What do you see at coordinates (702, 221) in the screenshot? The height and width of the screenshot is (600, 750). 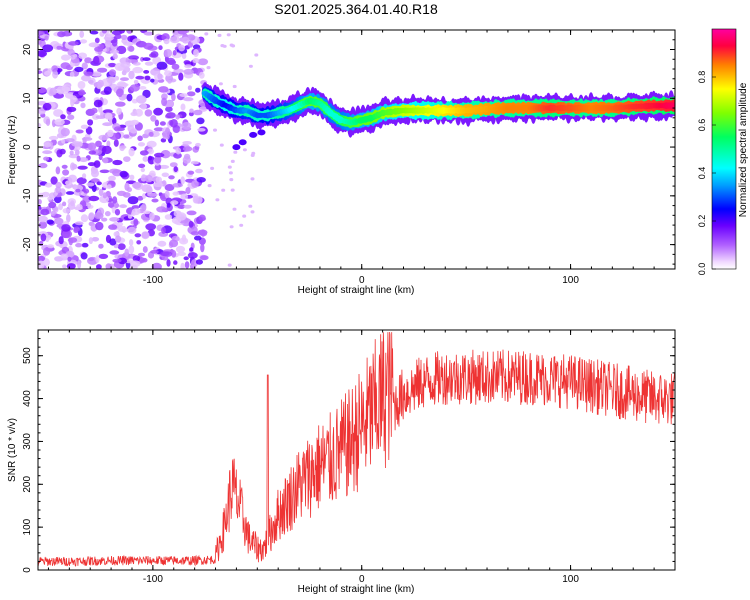 I see `colorbar-tick-label: 0.2` at bounding box center [702, 221].